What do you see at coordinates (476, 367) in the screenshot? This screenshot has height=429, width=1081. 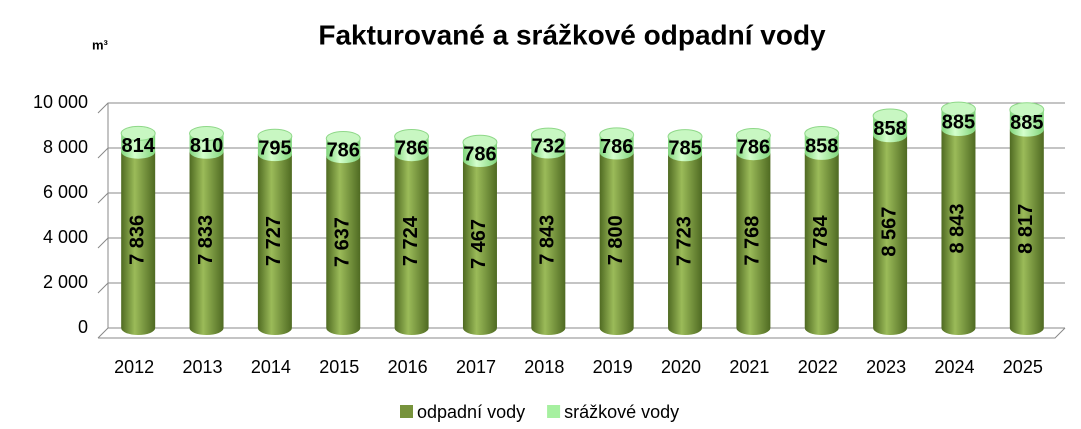 I see `x-tick-label: 2017` at bounding box center [476, 367].